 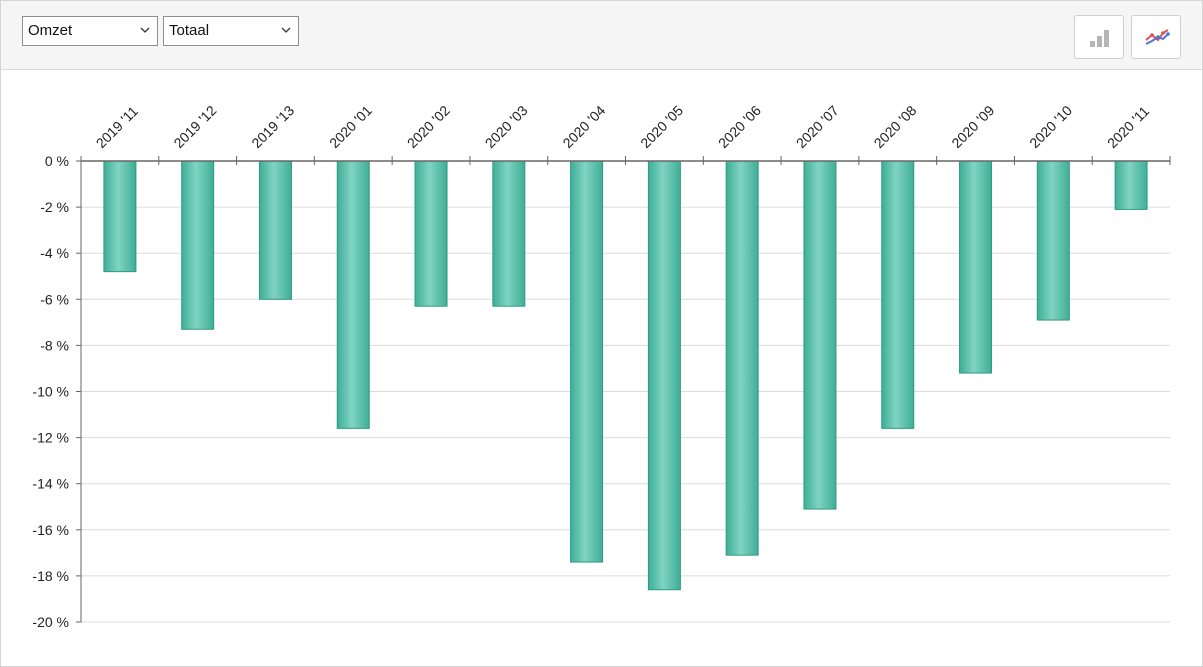 What do you see at coordinates (972, 126) in the screenshot?
I see `x-tick-label: 2020 '09` at bounding box center [972, 126].